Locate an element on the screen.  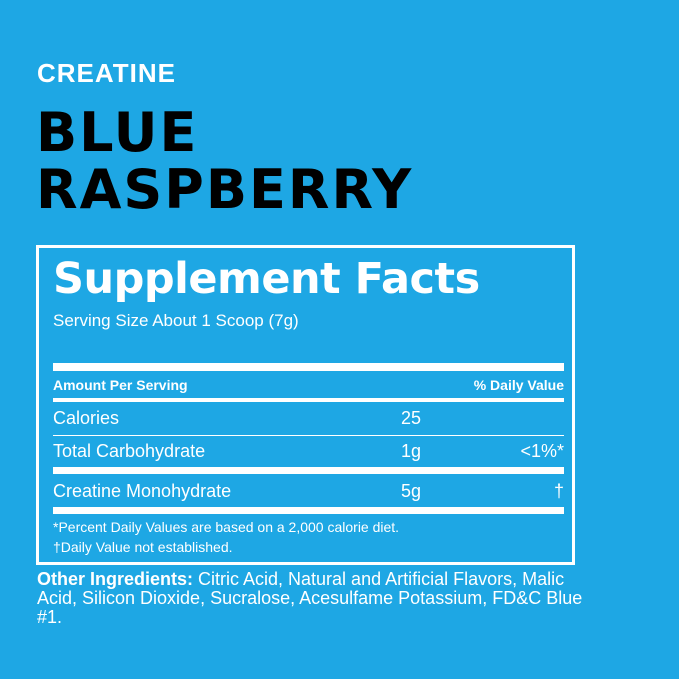
row-dv: <1%* is located at coordinates (542, 451).